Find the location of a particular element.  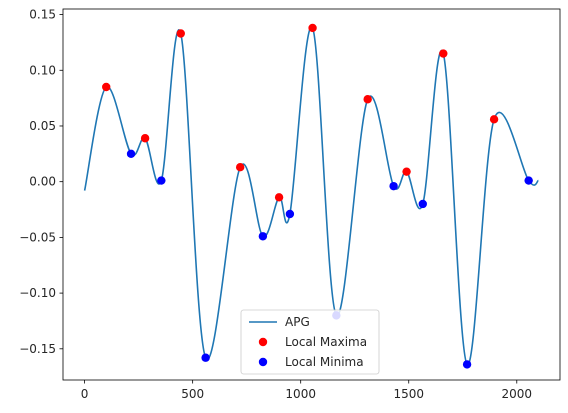

x-tick-label: 2000 is located at coordinates (517, 394).